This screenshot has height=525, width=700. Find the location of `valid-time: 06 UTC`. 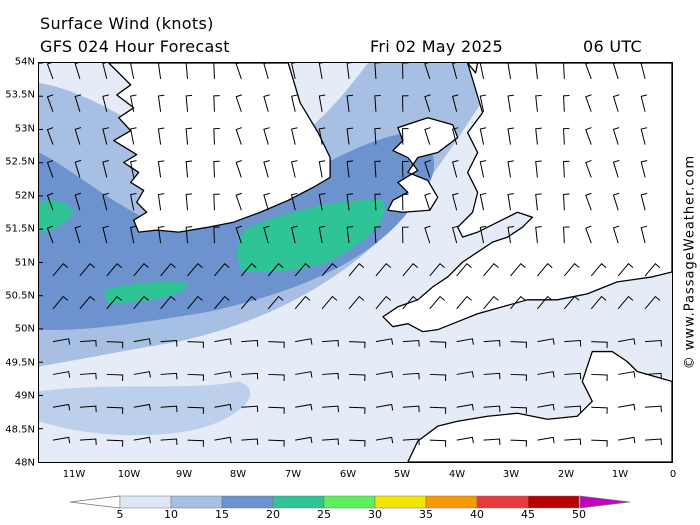

valid-time: 06 UTC is located at coordinates (612, 46).